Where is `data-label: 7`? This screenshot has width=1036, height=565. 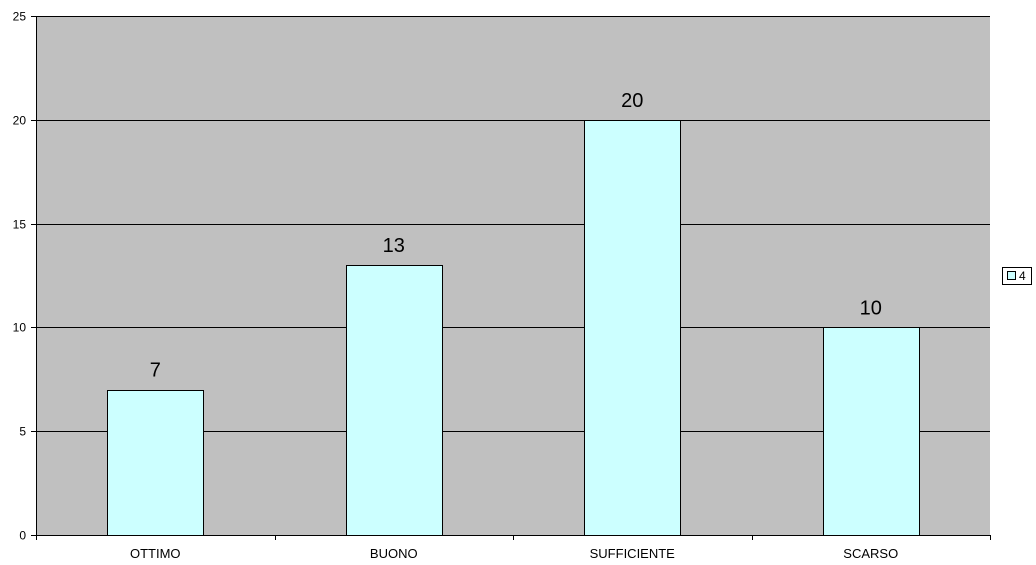 data-label: 7 is located at coordinates (155, 371).